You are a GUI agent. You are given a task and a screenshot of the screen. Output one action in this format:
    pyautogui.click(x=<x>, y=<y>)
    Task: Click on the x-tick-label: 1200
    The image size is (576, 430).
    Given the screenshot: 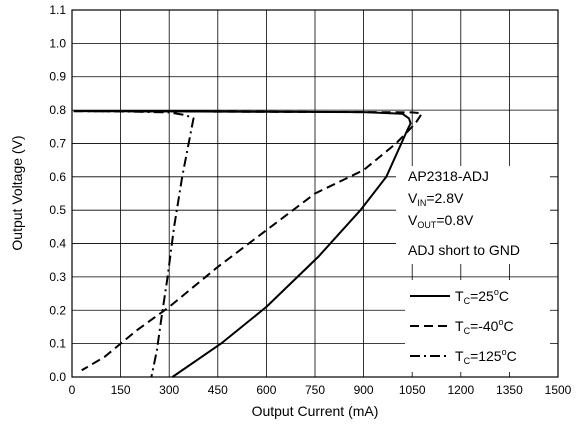 What is the action you would take?
    pyautogui.click(x=460, y=390)
    